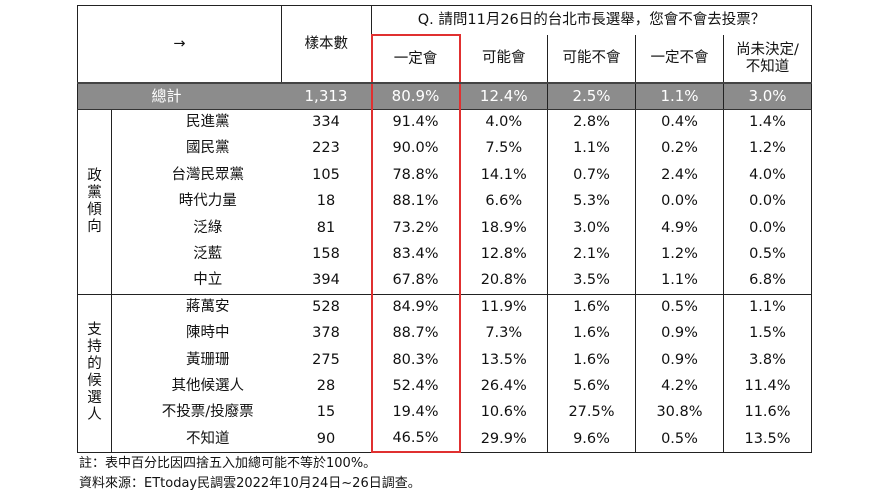 This screenshot has height=500, width=890. Describe the element at coordinates (768, 149) in the screenshot. I see `row-value-5: 1.2%` at that location.